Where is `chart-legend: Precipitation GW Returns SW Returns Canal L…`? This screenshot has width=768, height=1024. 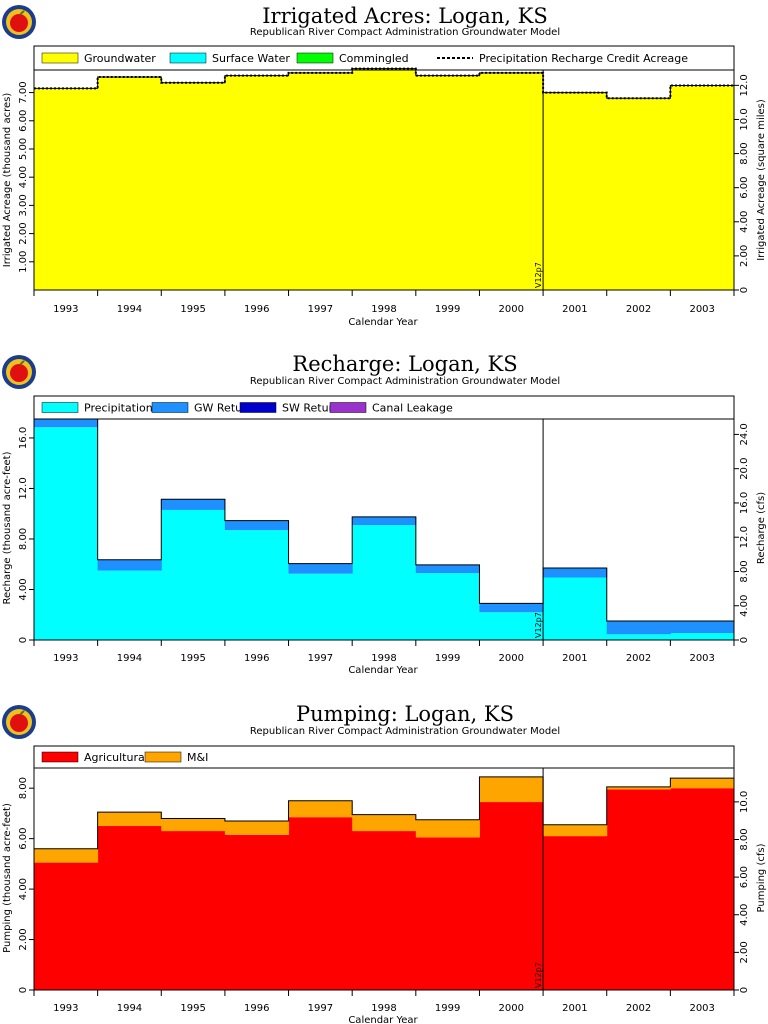
chart-legend: Precipitation GW Returns SW Returns Canal L… is located at coordinates (247, 408).